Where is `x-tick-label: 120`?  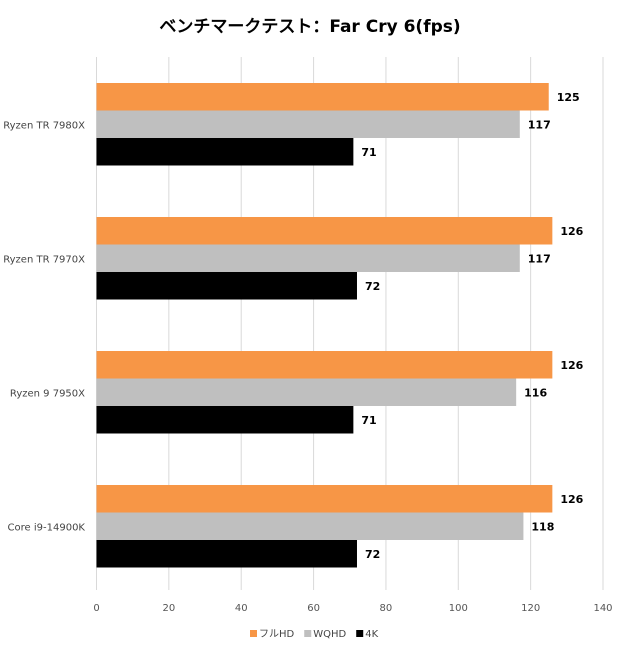
x-tick-label: 120 is located at coordinates (530, 608).